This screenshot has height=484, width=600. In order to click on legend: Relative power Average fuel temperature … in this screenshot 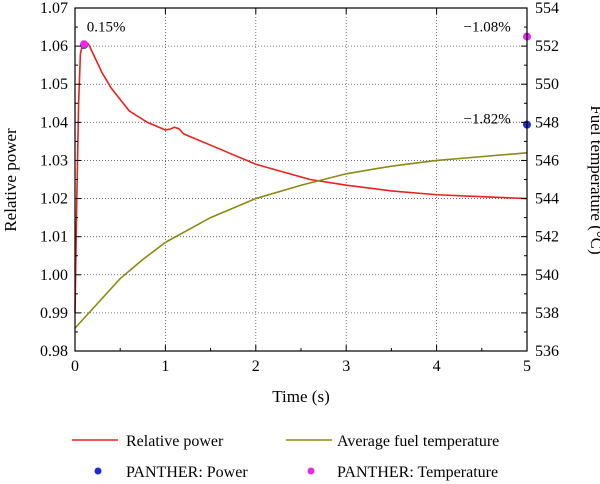, I will do `click(285, 457)`.